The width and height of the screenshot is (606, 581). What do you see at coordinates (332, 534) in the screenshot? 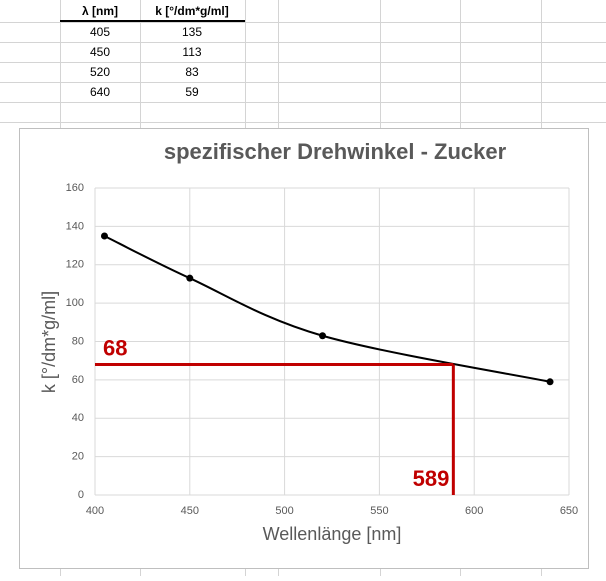
I see `x-axis-label: Wellenlänge [nm]` at bounding box center [332, 534].